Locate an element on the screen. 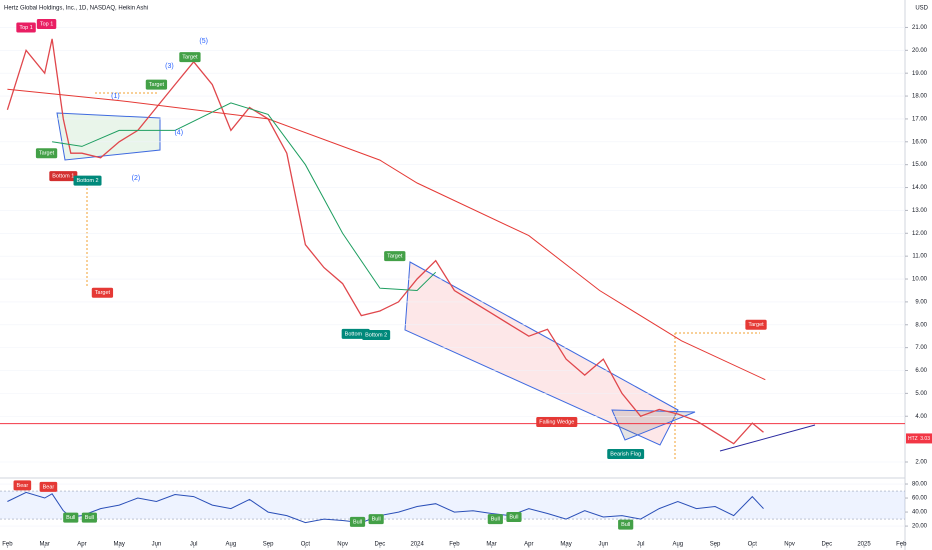 The height and width of the screenshot is (550, 932). y-tick-label: 14.00 is located at coordinates (920, 188).